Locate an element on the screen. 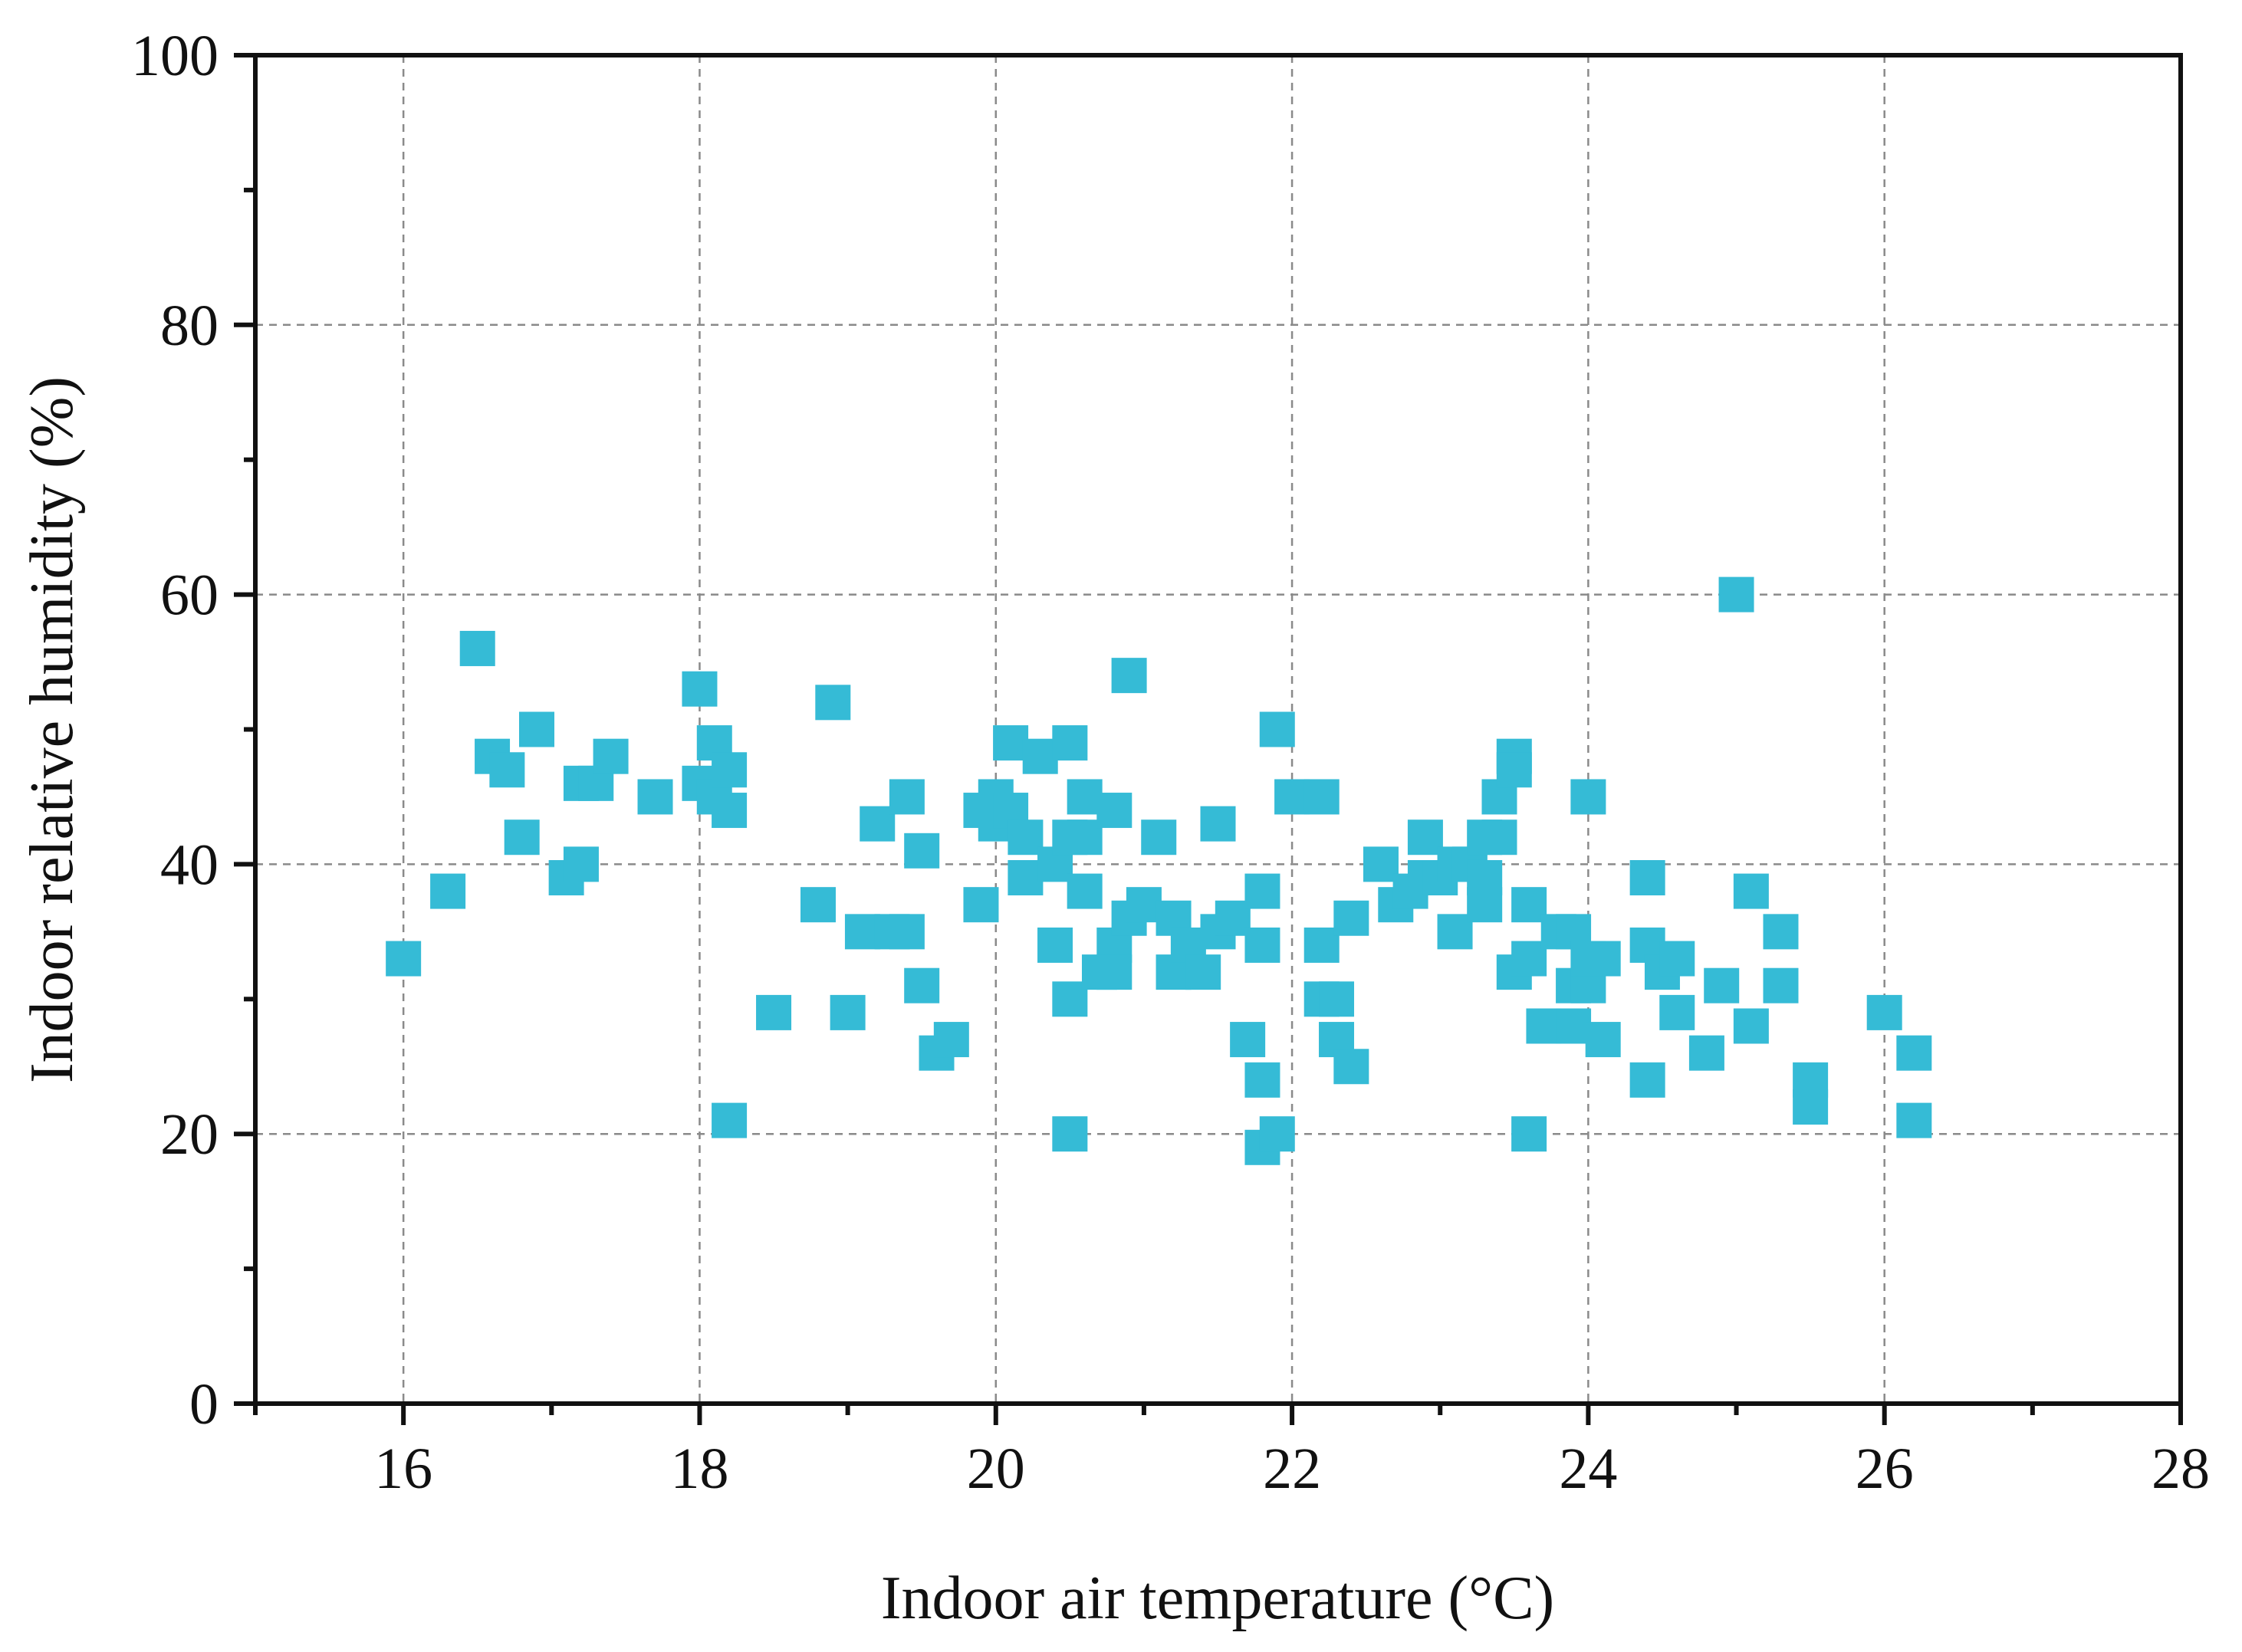  x-tick-labels: 16 18 20 22 24 26 28 is located at coordinates (1292, 1469).